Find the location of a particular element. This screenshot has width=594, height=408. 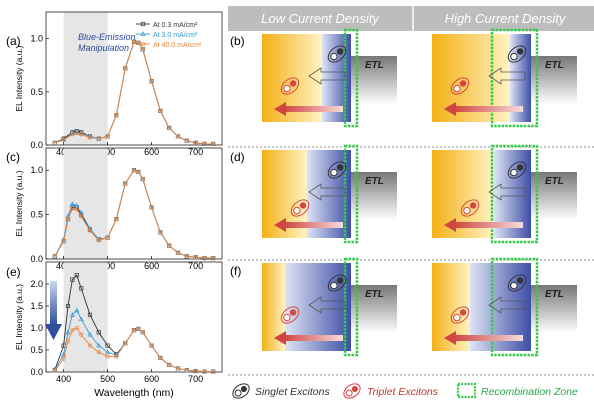

device-diagram: ETL is located at coordinates (329, 78).